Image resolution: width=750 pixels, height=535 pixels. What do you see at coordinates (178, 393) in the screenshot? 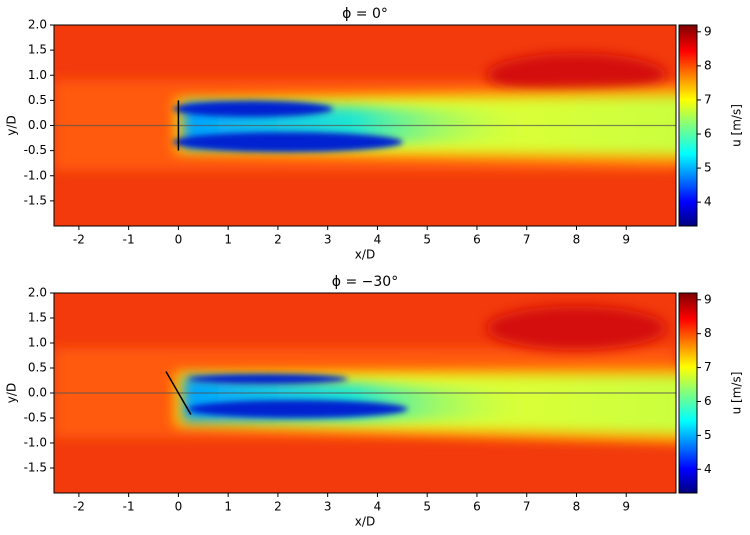
I see `turbine-rotor` at bounding box center [178, 393].